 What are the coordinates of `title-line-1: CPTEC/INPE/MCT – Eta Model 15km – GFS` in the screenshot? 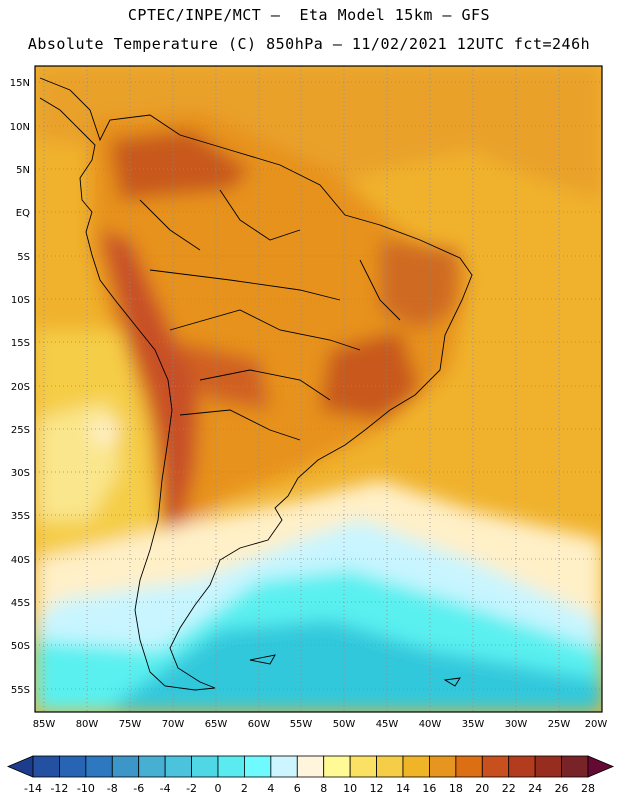 It's located at (309, 15).